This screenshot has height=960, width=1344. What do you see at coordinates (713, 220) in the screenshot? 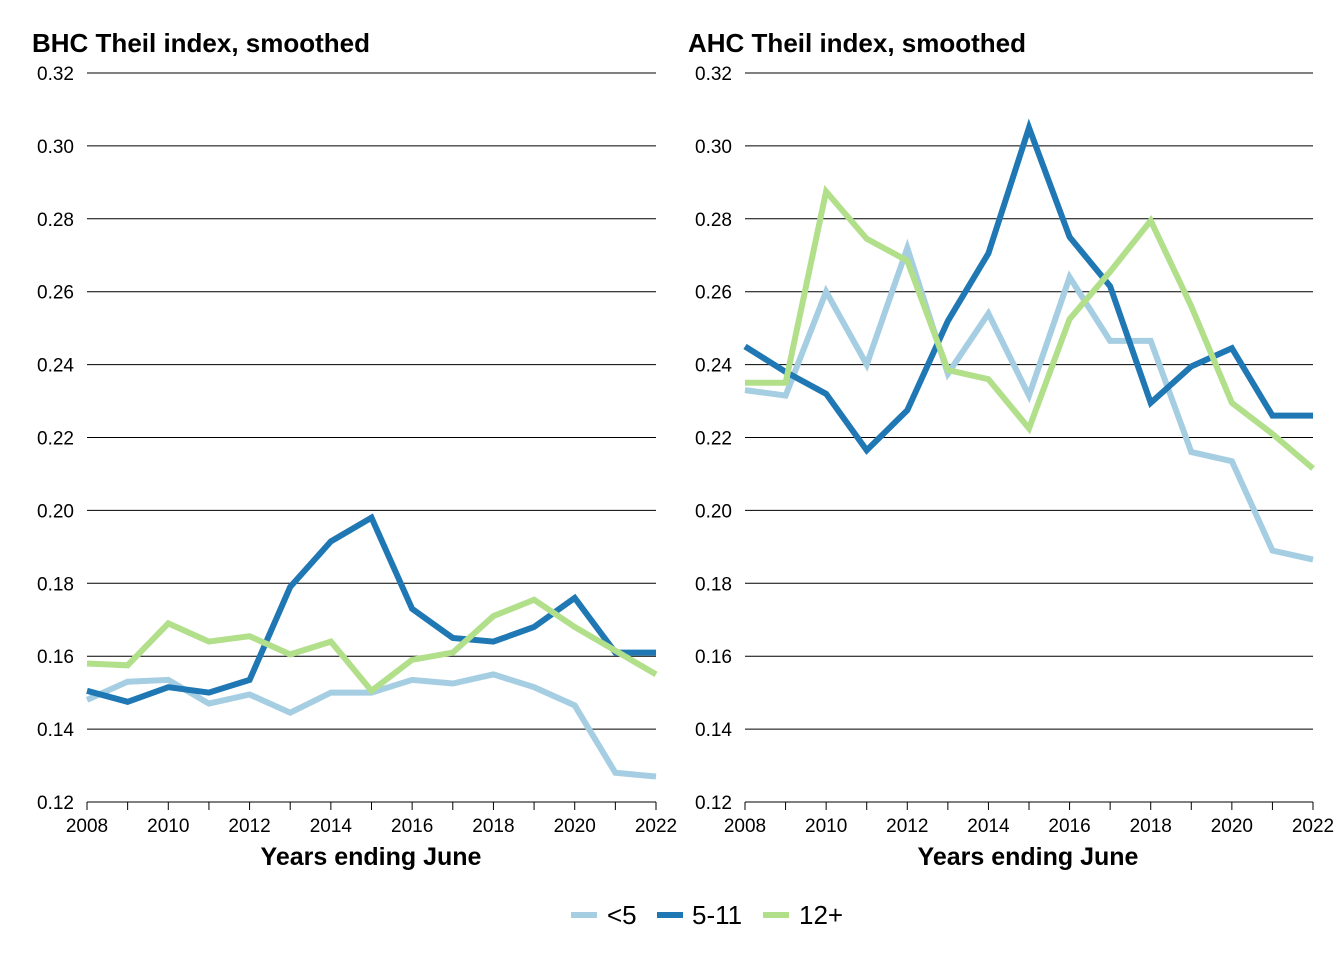
I see `ahc-y-tick-label: 0.28` at bounding box center [713, 220].